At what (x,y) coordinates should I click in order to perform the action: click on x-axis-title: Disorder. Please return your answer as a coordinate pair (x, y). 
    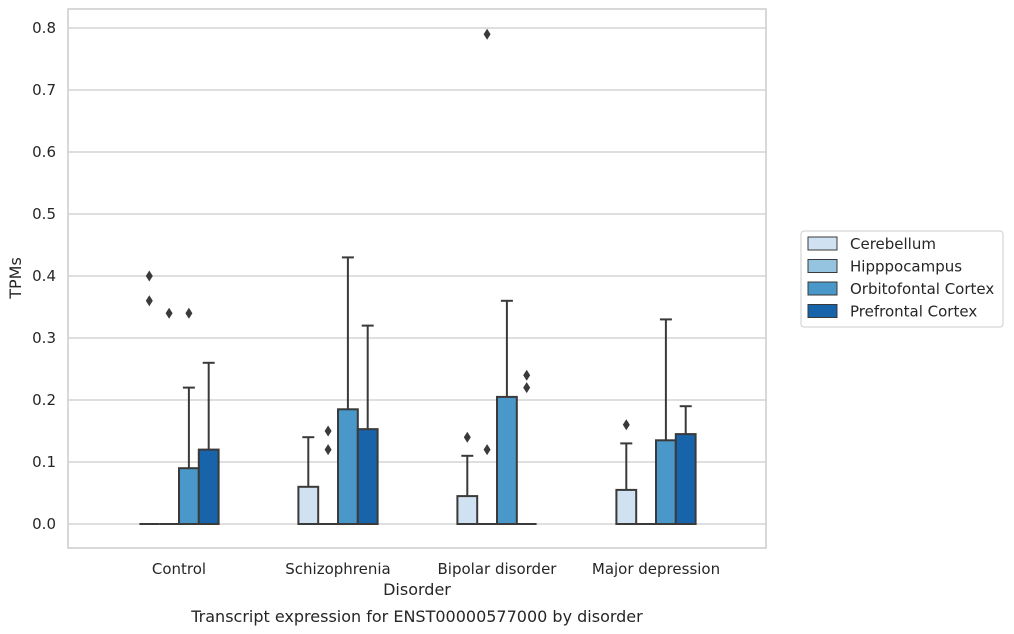
    Looking at the image, I should click on (417, 589).